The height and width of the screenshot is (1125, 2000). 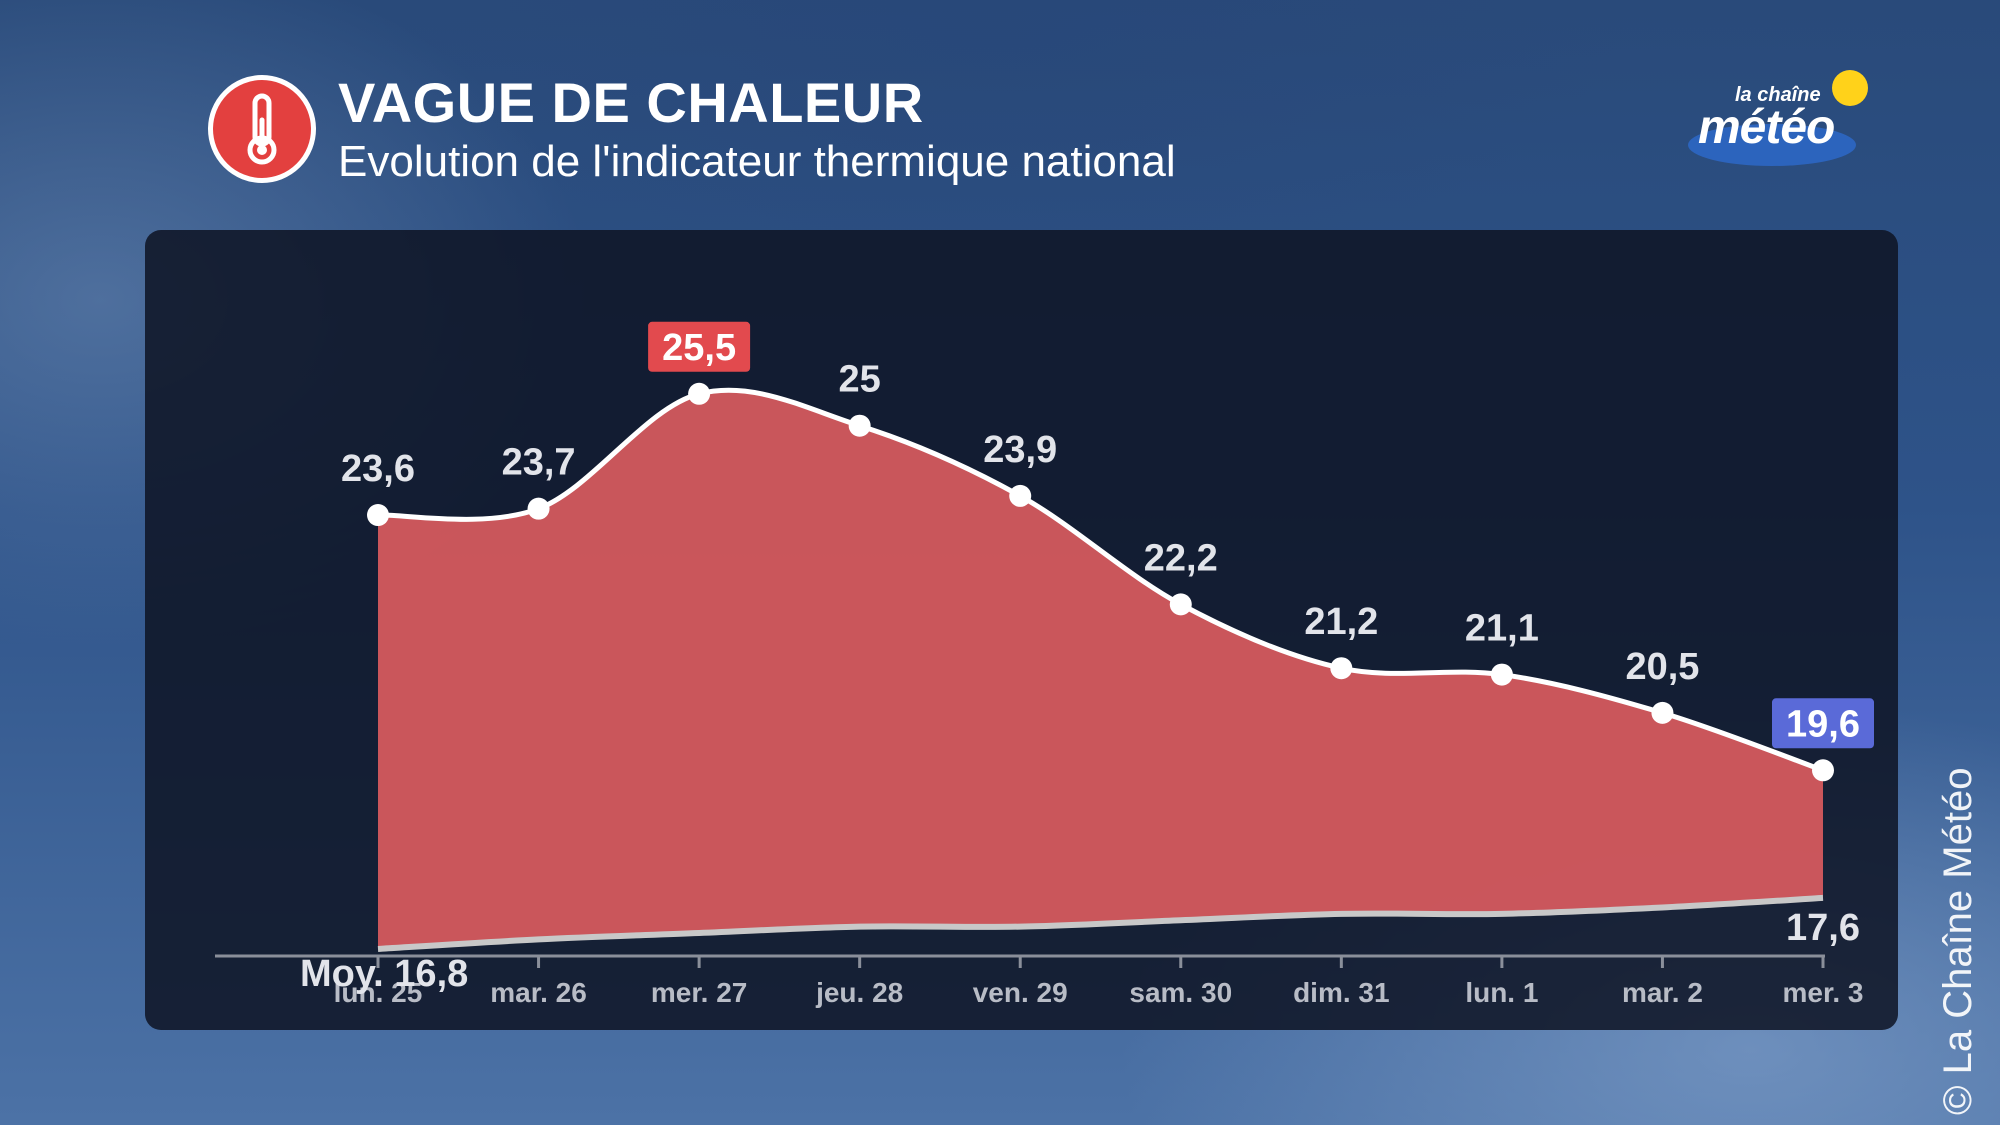 What do you see at coordinates (1341, 992) in the screenshot?
I see `x-tick-label: dim. 31` at bounding box center [1341, 992].